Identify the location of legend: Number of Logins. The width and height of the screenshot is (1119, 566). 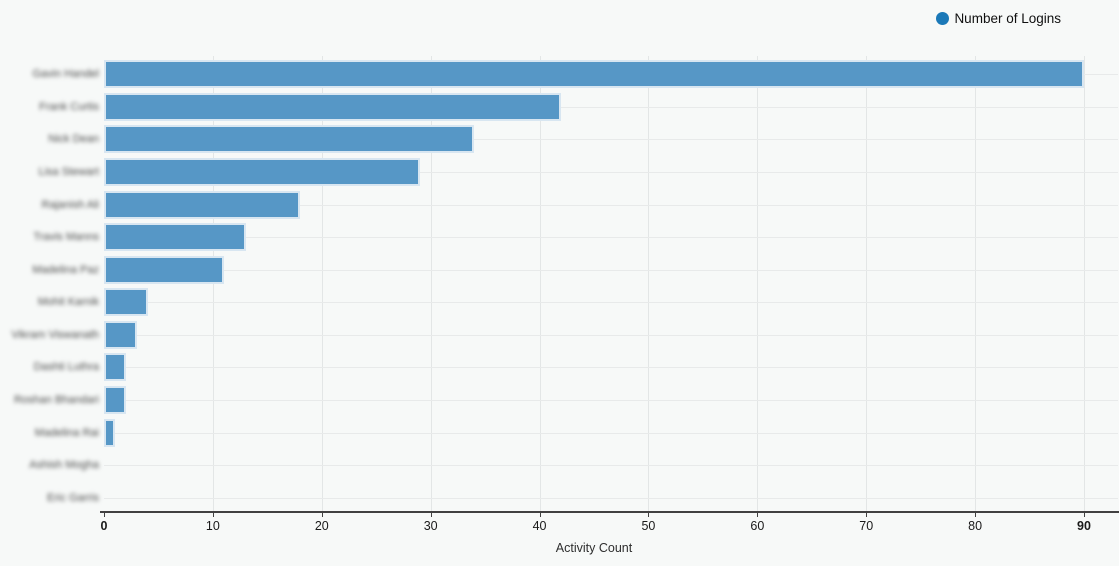
(998, 18).